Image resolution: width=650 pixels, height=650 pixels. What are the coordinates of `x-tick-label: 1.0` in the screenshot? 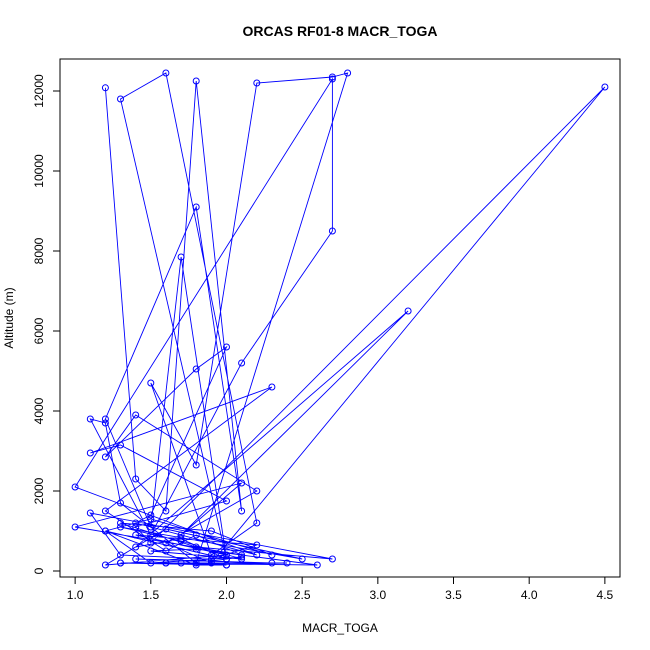 It's located at (75, 595).